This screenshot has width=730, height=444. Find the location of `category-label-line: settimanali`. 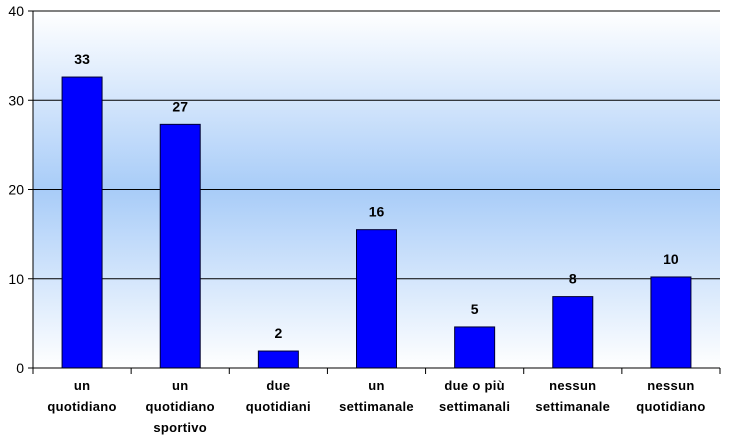

category-label-line: settimanali is located at coordinates (474, 406).